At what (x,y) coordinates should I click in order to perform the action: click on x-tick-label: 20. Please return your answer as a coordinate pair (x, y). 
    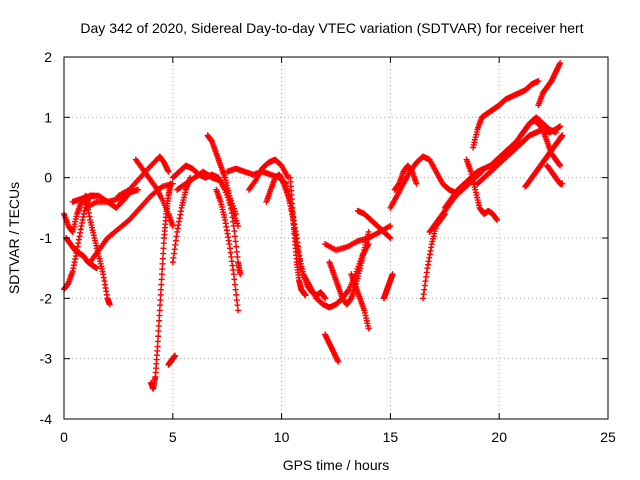
    Looking at the image, I should click on (499, 437).